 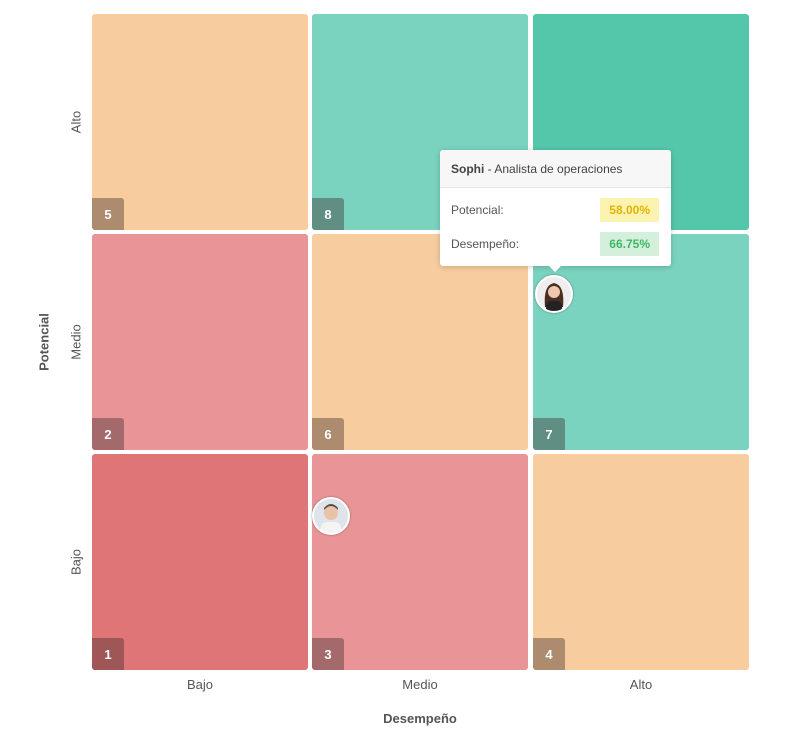 I want to click on grid-cell: 4, so click(x=641, y=562).